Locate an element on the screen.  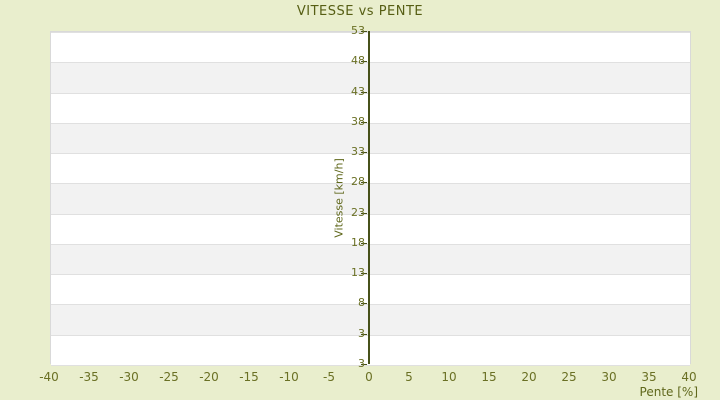
x-tick-label: 25 is located at coordinates (569, 377).